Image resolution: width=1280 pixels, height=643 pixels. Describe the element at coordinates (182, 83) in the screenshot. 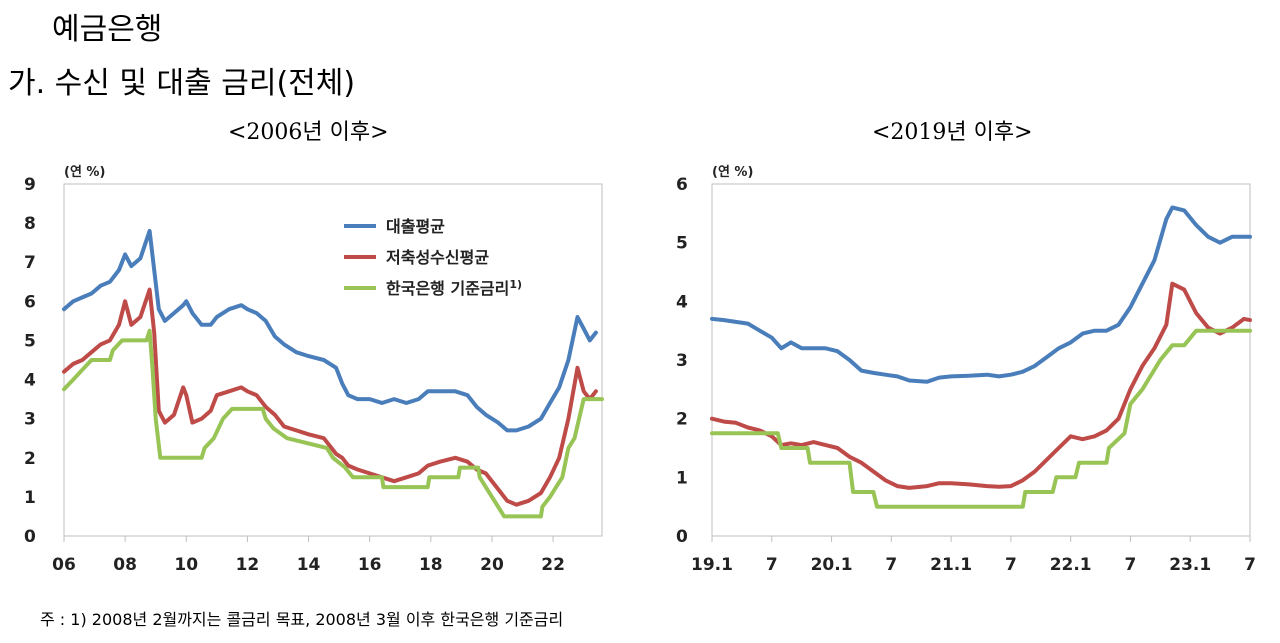

I see `subsection-title: 가. 수신 및 대출 금리(전체)` at that location.